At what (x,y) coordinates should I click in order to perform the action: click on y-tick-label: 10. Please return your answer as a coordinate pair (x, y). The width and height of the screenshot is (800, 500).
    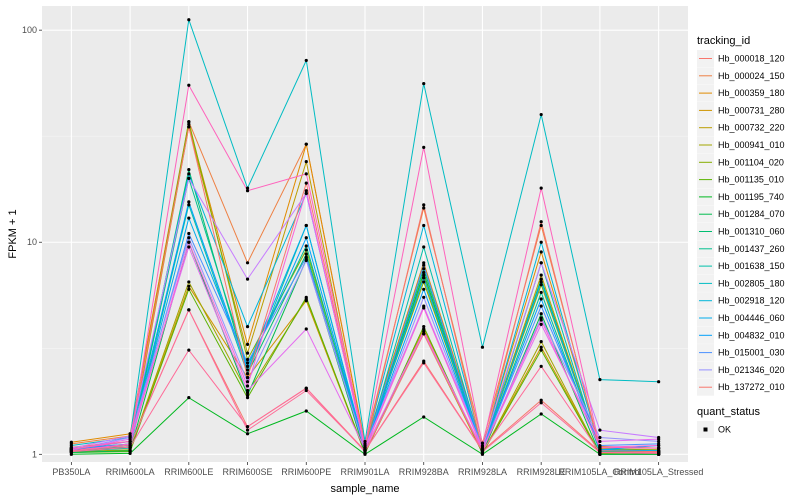
    Looking at the image, I should click on (32, 242).